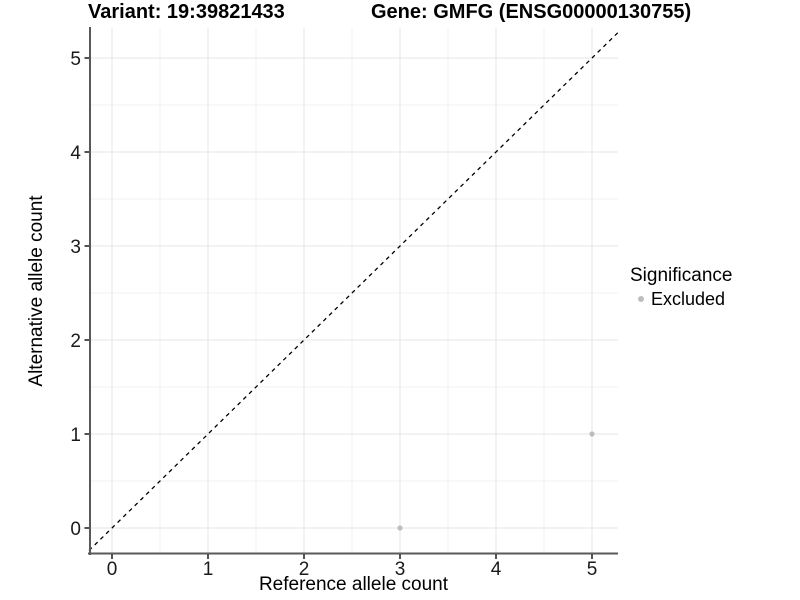  What do you see at coordinates (531, 12) in the screenshot?
I see `plot-title-gene: Gene: GMFG (ENSG00000130755)` at bounding box center [531, 12].